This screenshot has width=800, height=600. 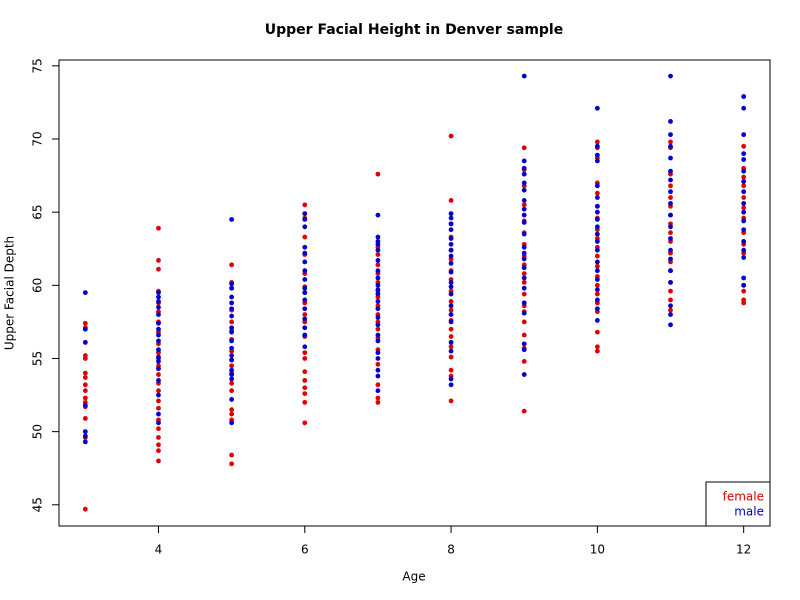 What do you see at coordinates (159, 550) in the screenshot?
I see `x-tick-label: 4` at bounding box center [159, 550].